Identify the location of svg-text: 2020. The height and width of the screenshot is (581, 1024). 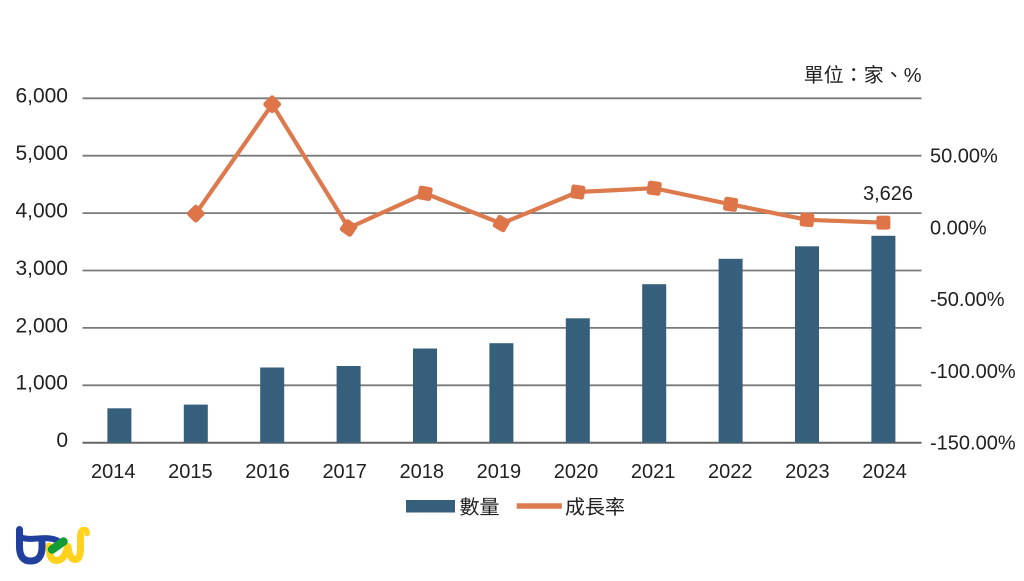
(576, 472).